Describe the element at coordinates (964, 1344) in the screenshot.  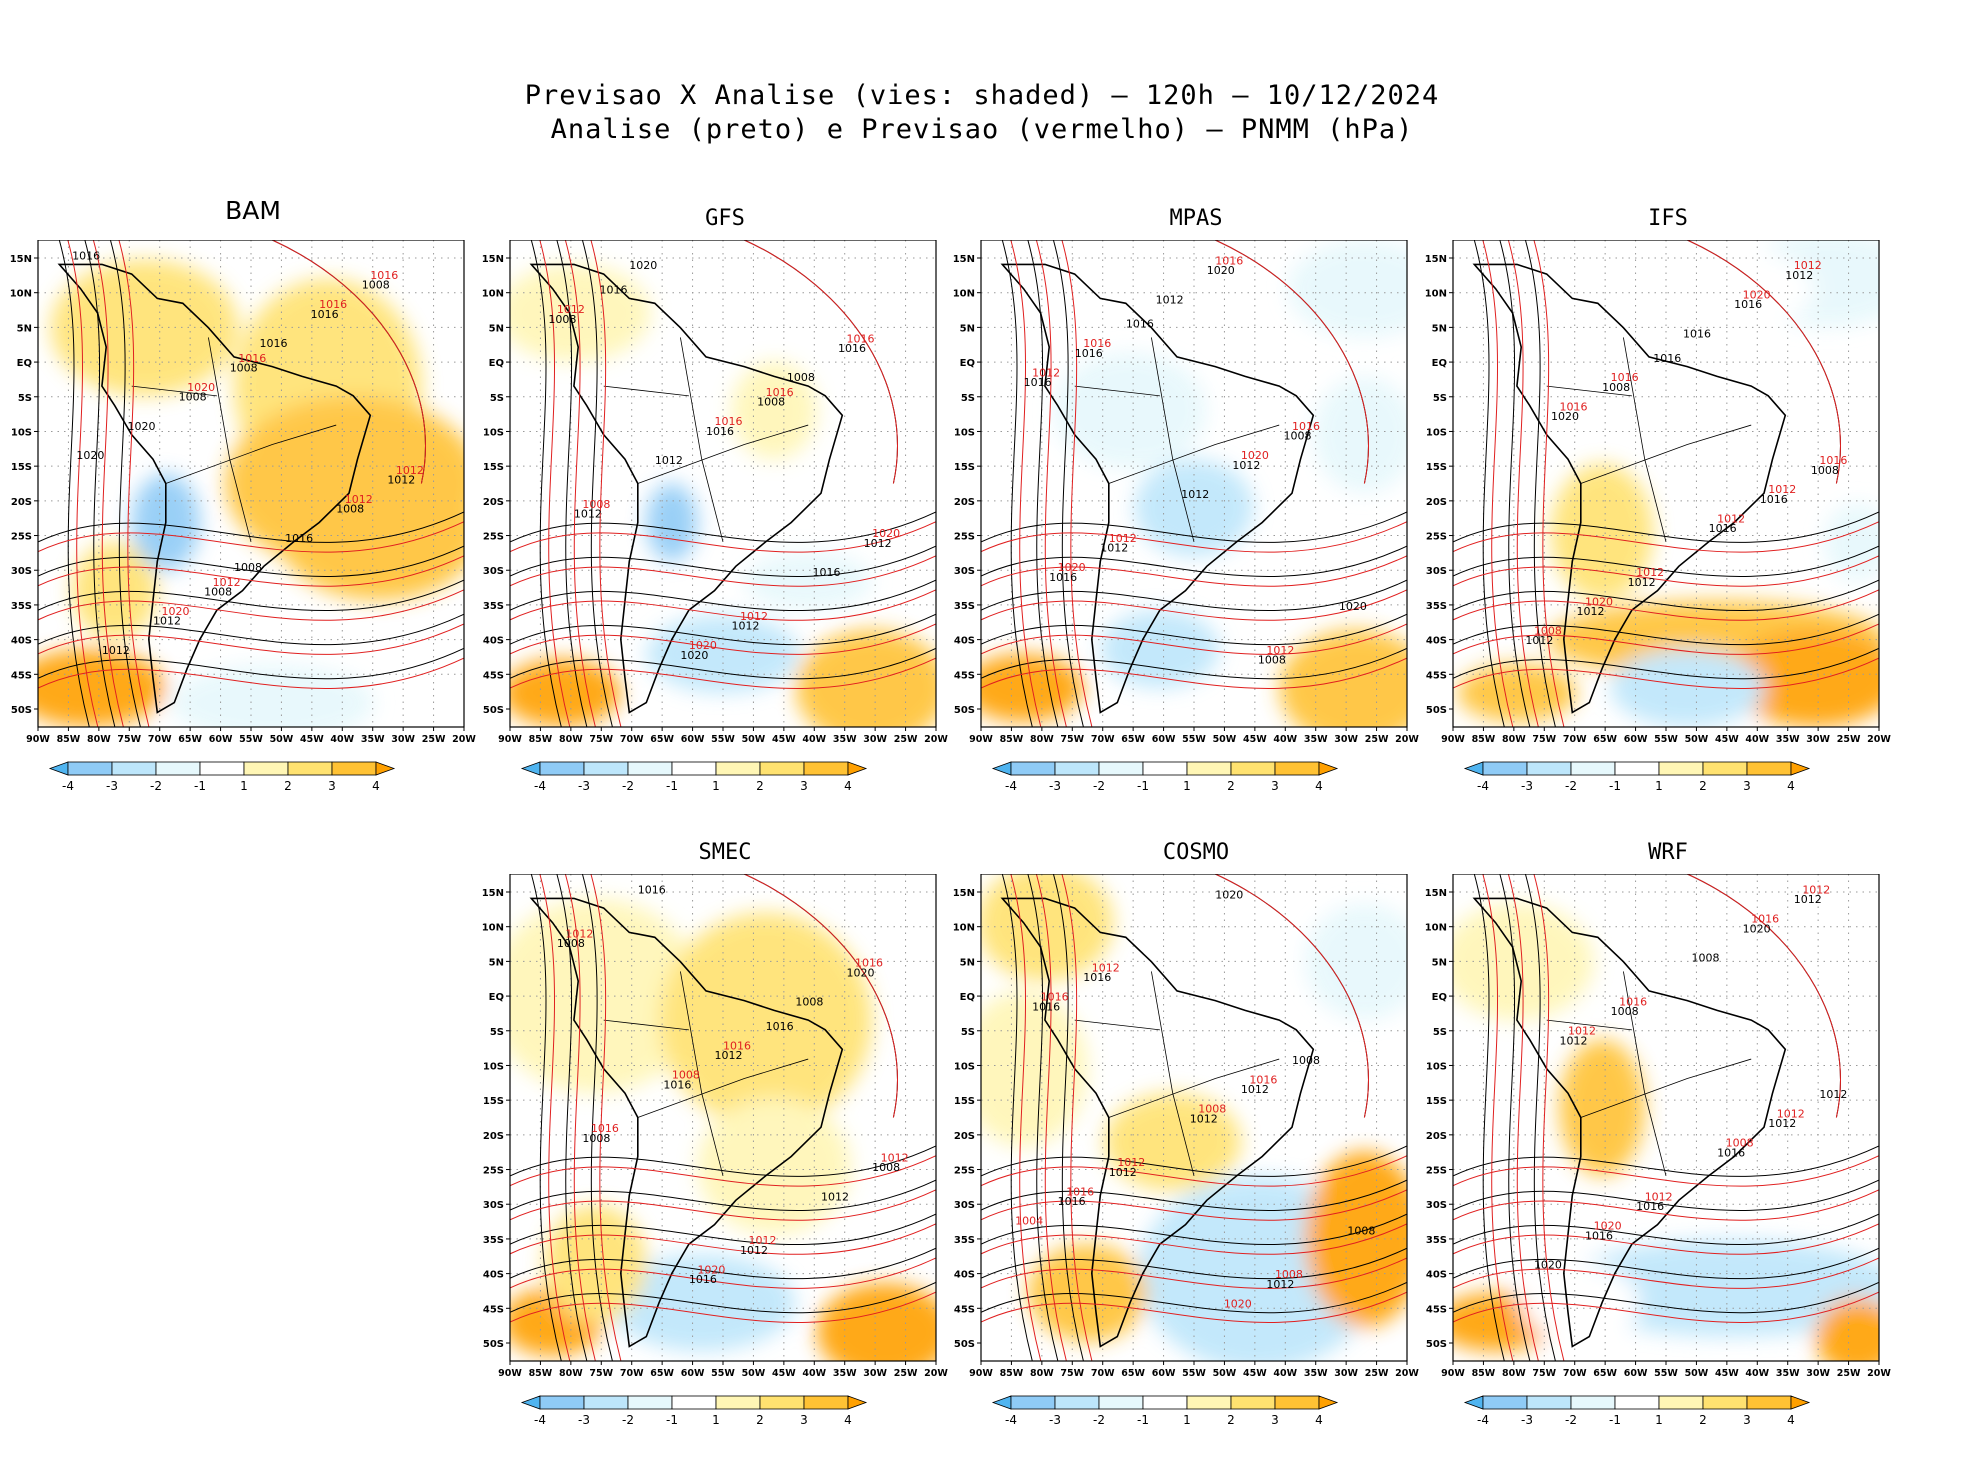
I see `lat-tick-label: 50S` at that location.